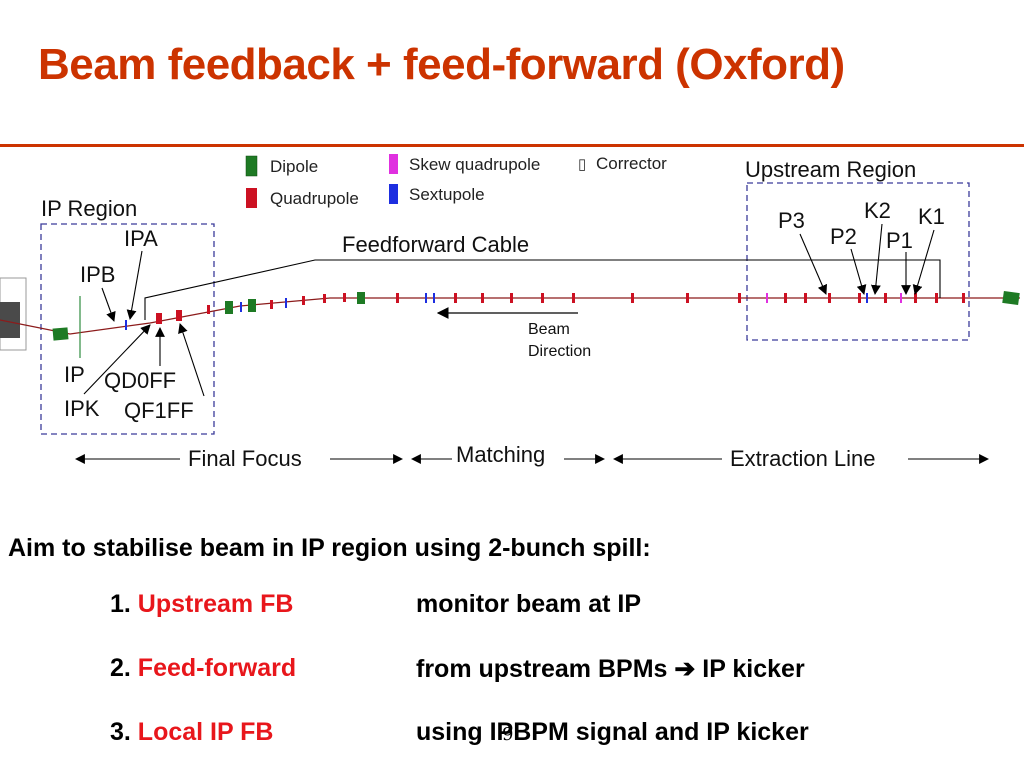 This screenshot has width=1024, height=768. What do you see at coordinates (124, 668) in the screenshot?
I see `item-number: 2.` at bounding box center [124, 668].